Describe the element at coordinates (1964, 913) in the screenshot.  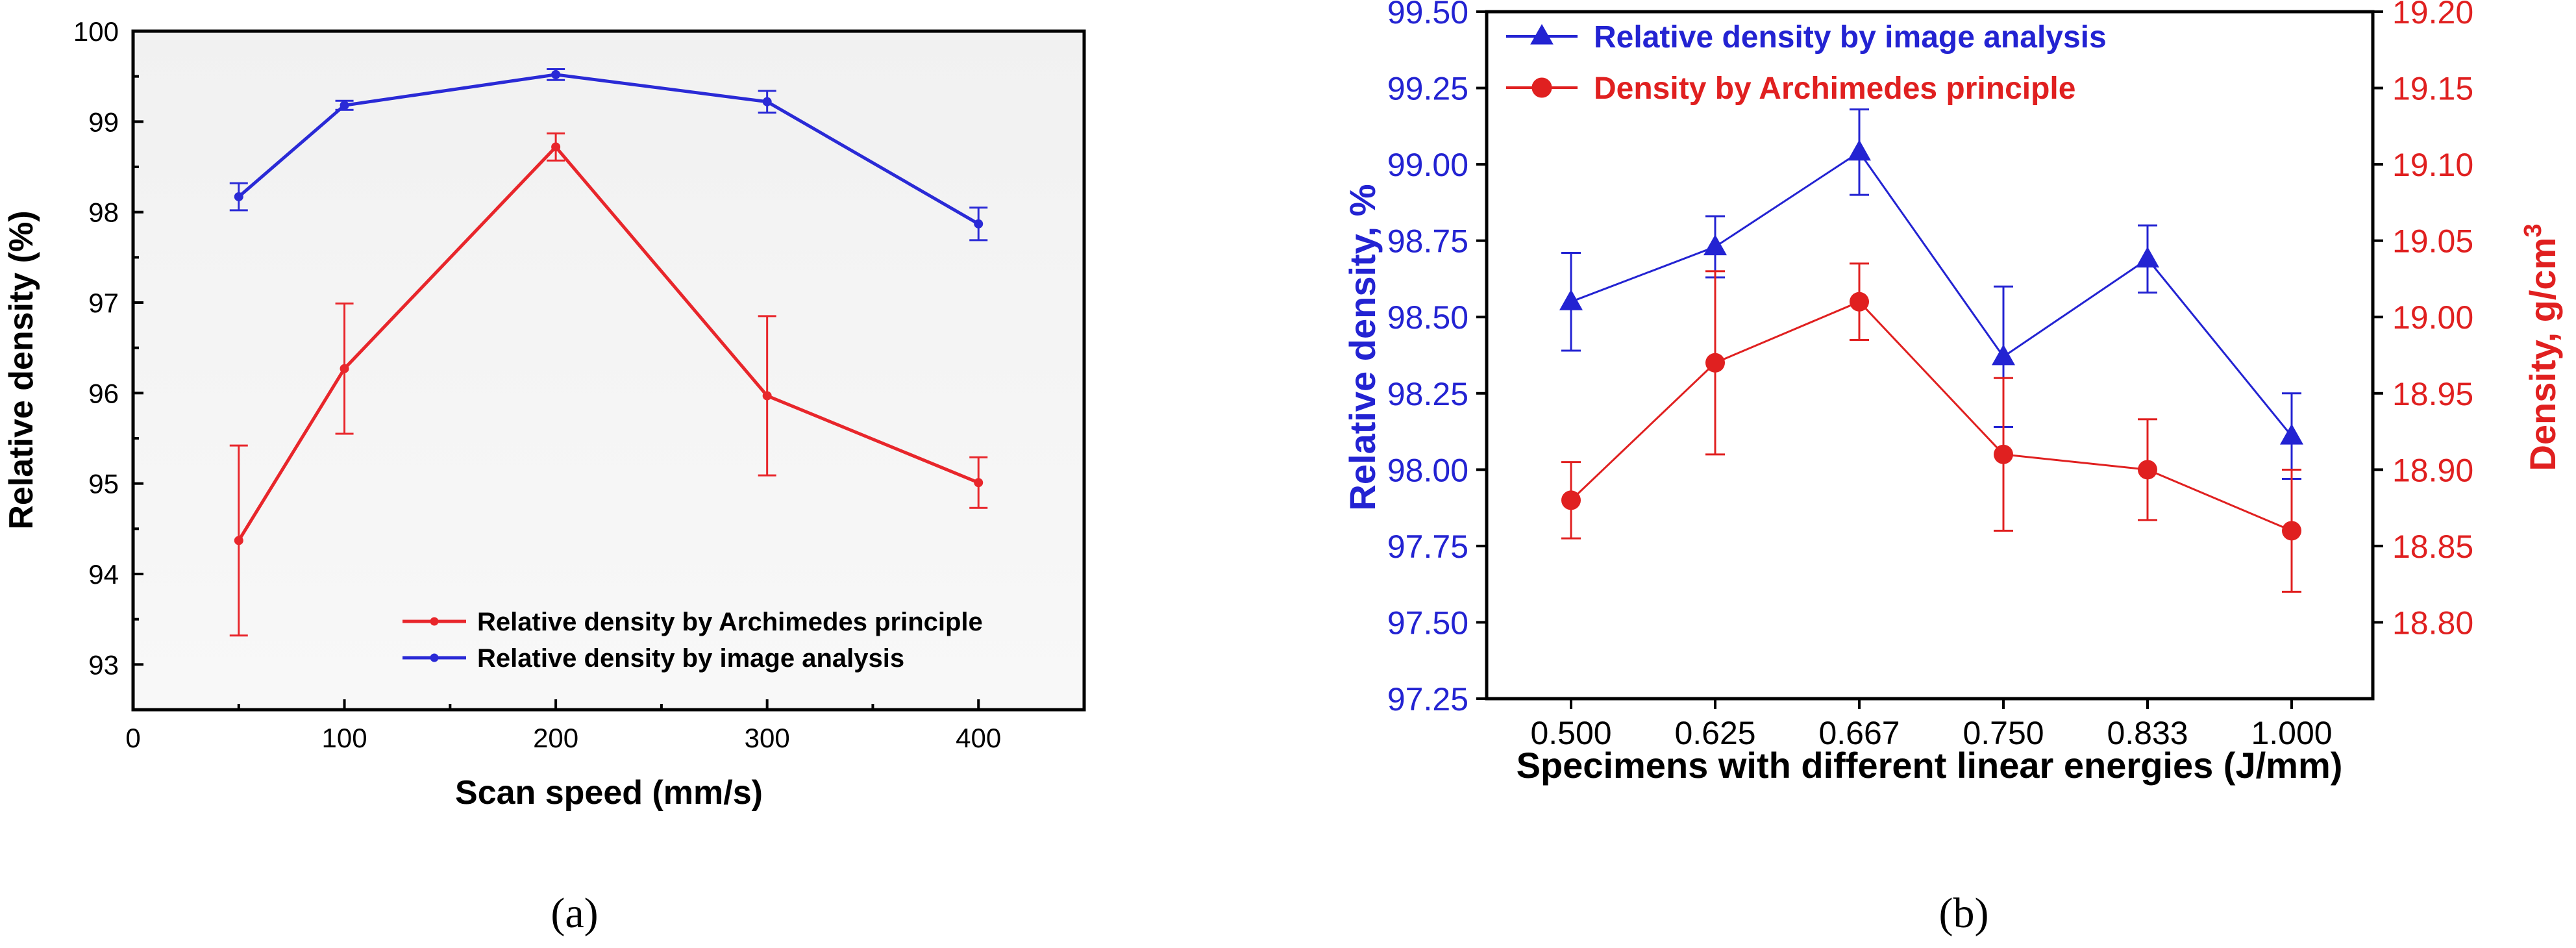
I see `panel-caption-b: (b)` at that location.